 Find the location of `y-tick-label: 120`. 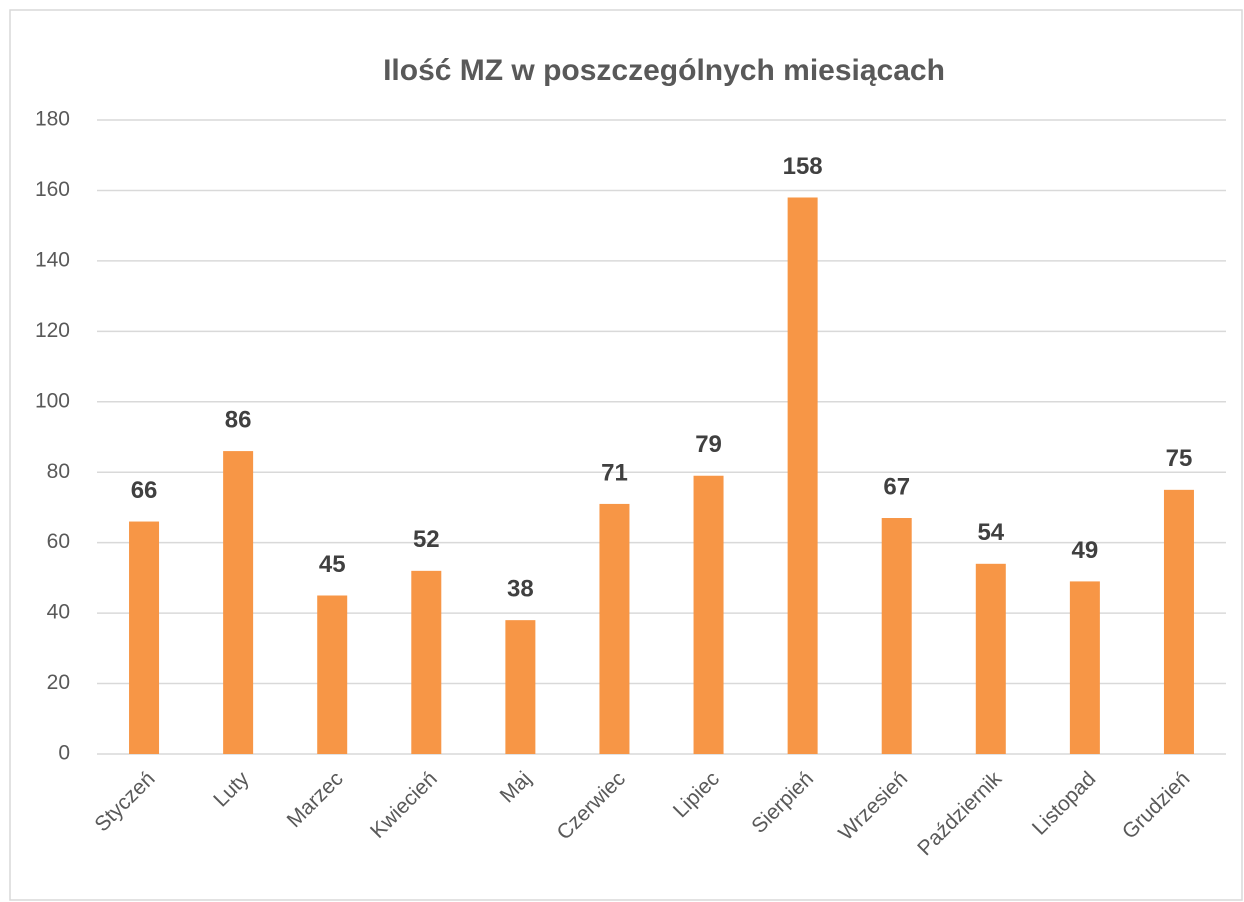

y-tick-label: 120 is located at coordinates (52, 330).